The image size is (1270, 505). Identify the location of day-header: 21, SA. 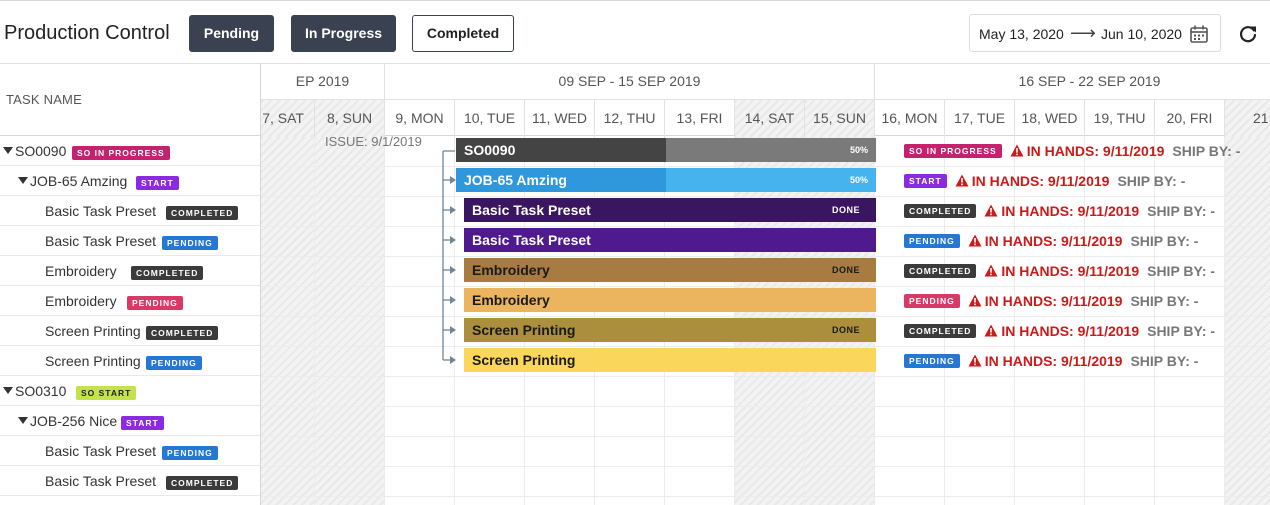
(1247, 118).